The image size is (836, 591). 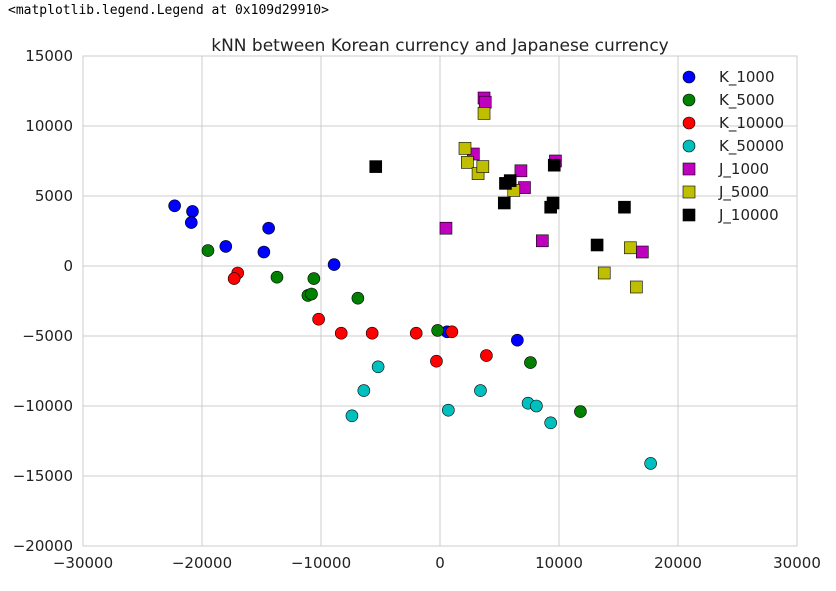 What do you see at coordinates (49, 126) in the screenshot?
I see `y-tick-label: 10000` at bounding box center [49, 126].